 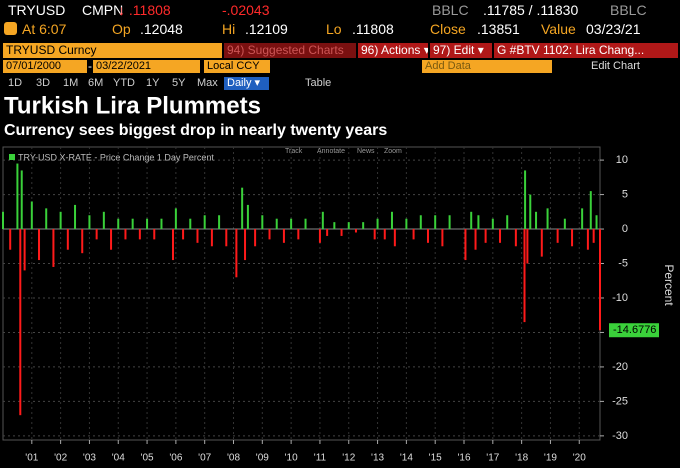 What do you see at coordinates (318, 83) in the screenshot?
I see `table-button: Table` at bounding box center [318, 83].